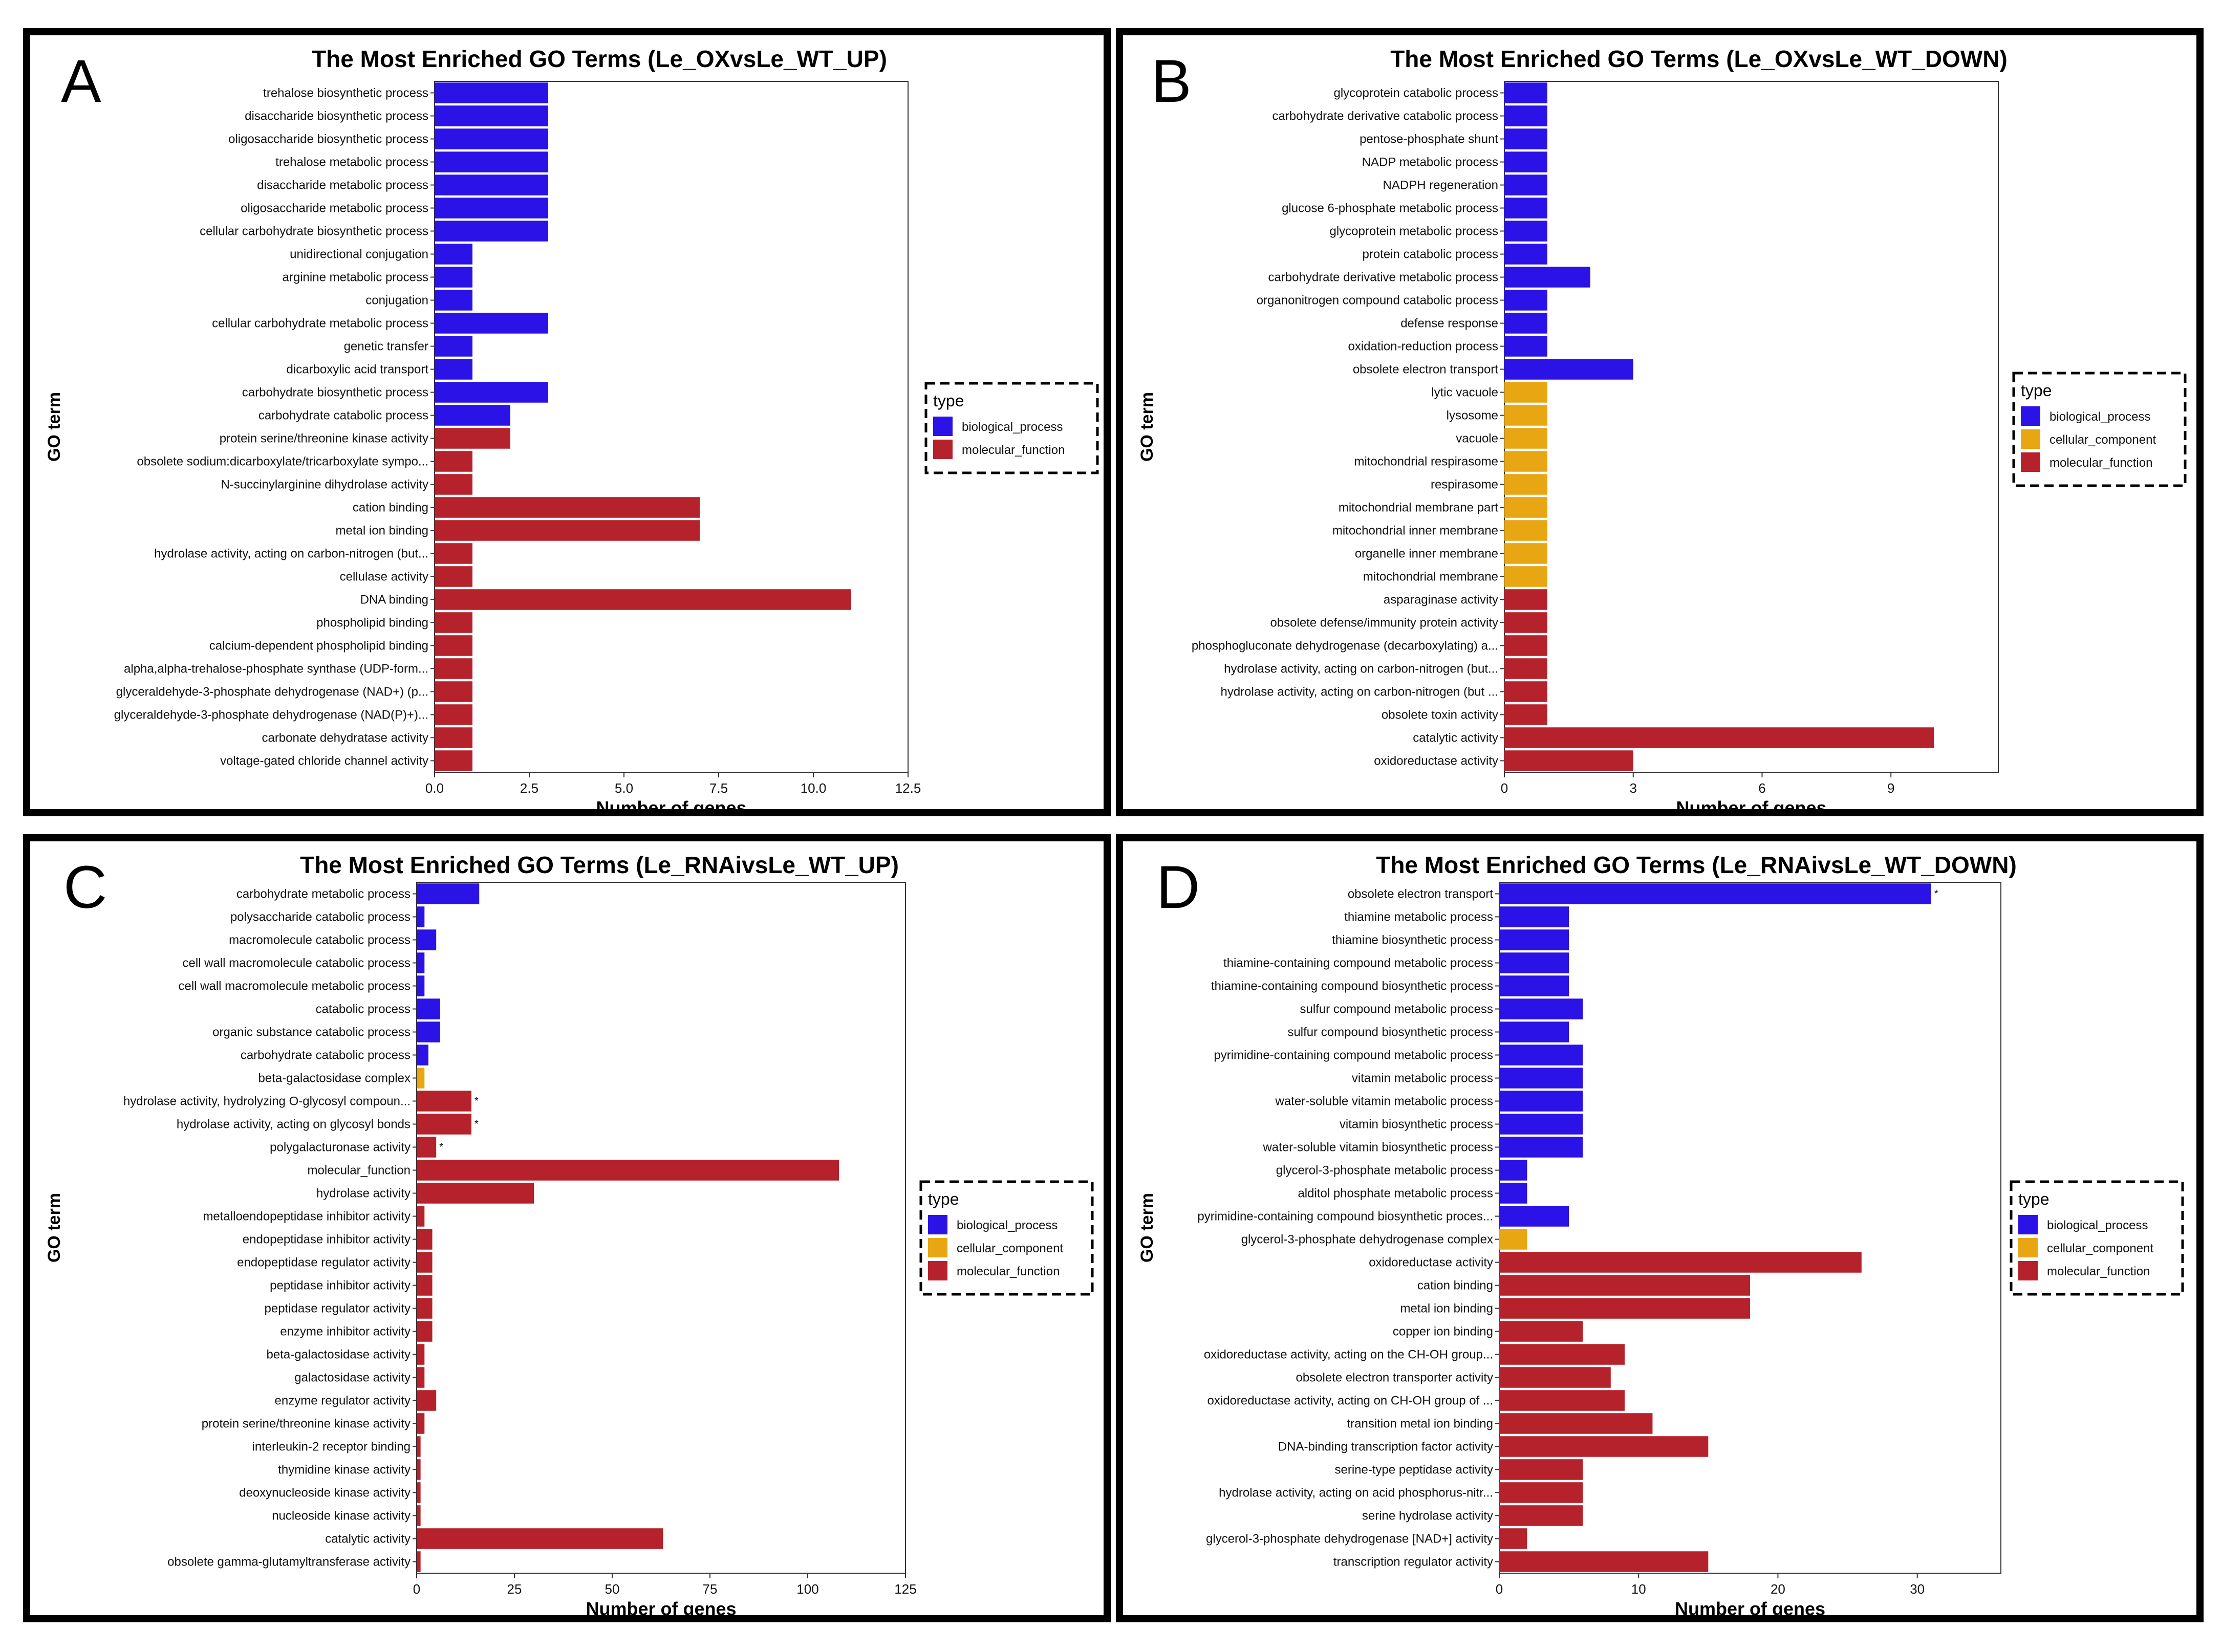 The width and height of the screenshot is (2222, 1652). Describe the element at coordinates (1415, 531) in the screenshot. I see `category-label: mitochondrial inner membrane` at that location.